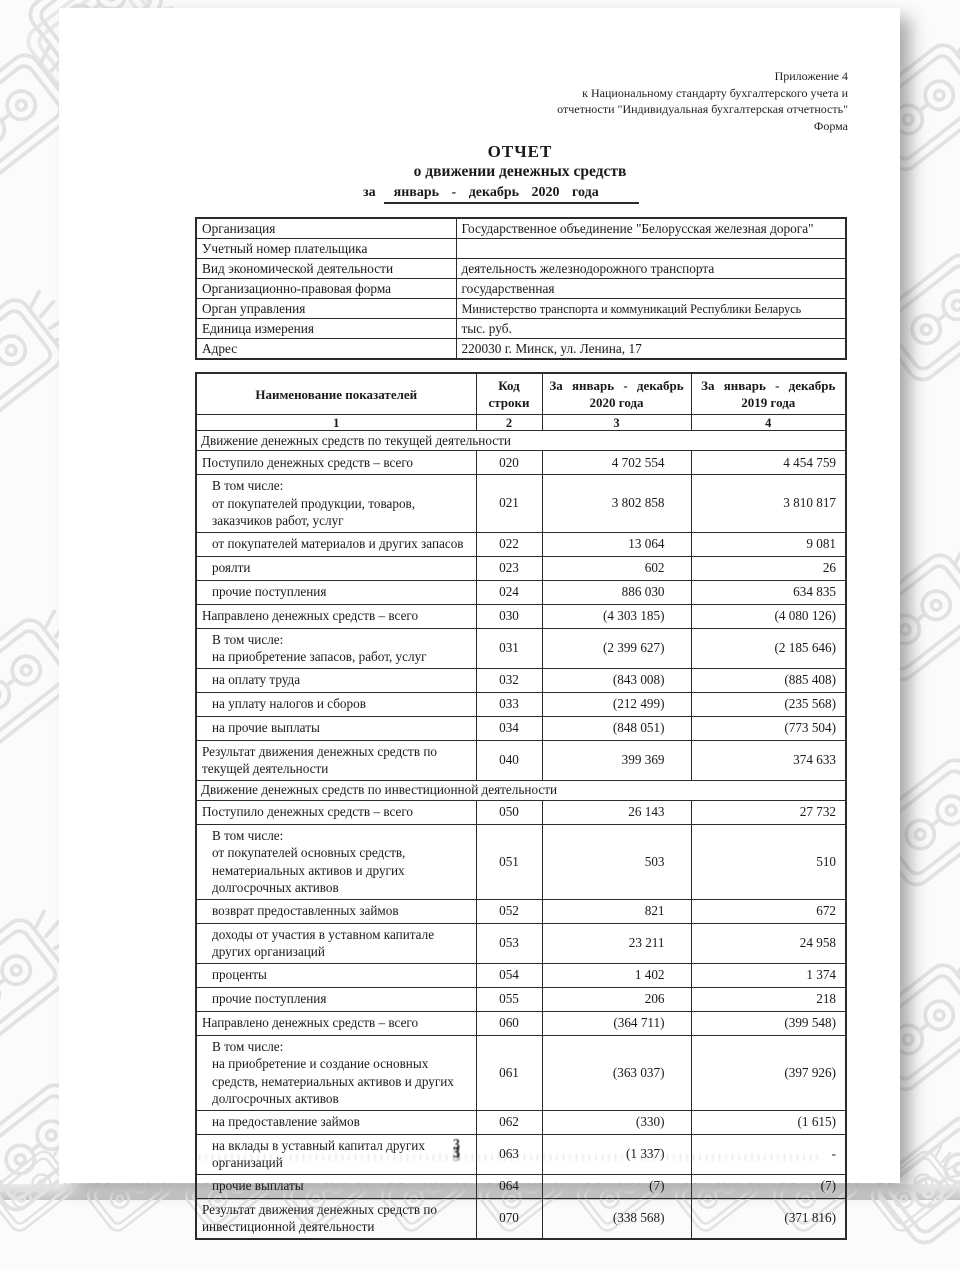  I want to click on row-name-line: В том числе:, so click(248, 485).